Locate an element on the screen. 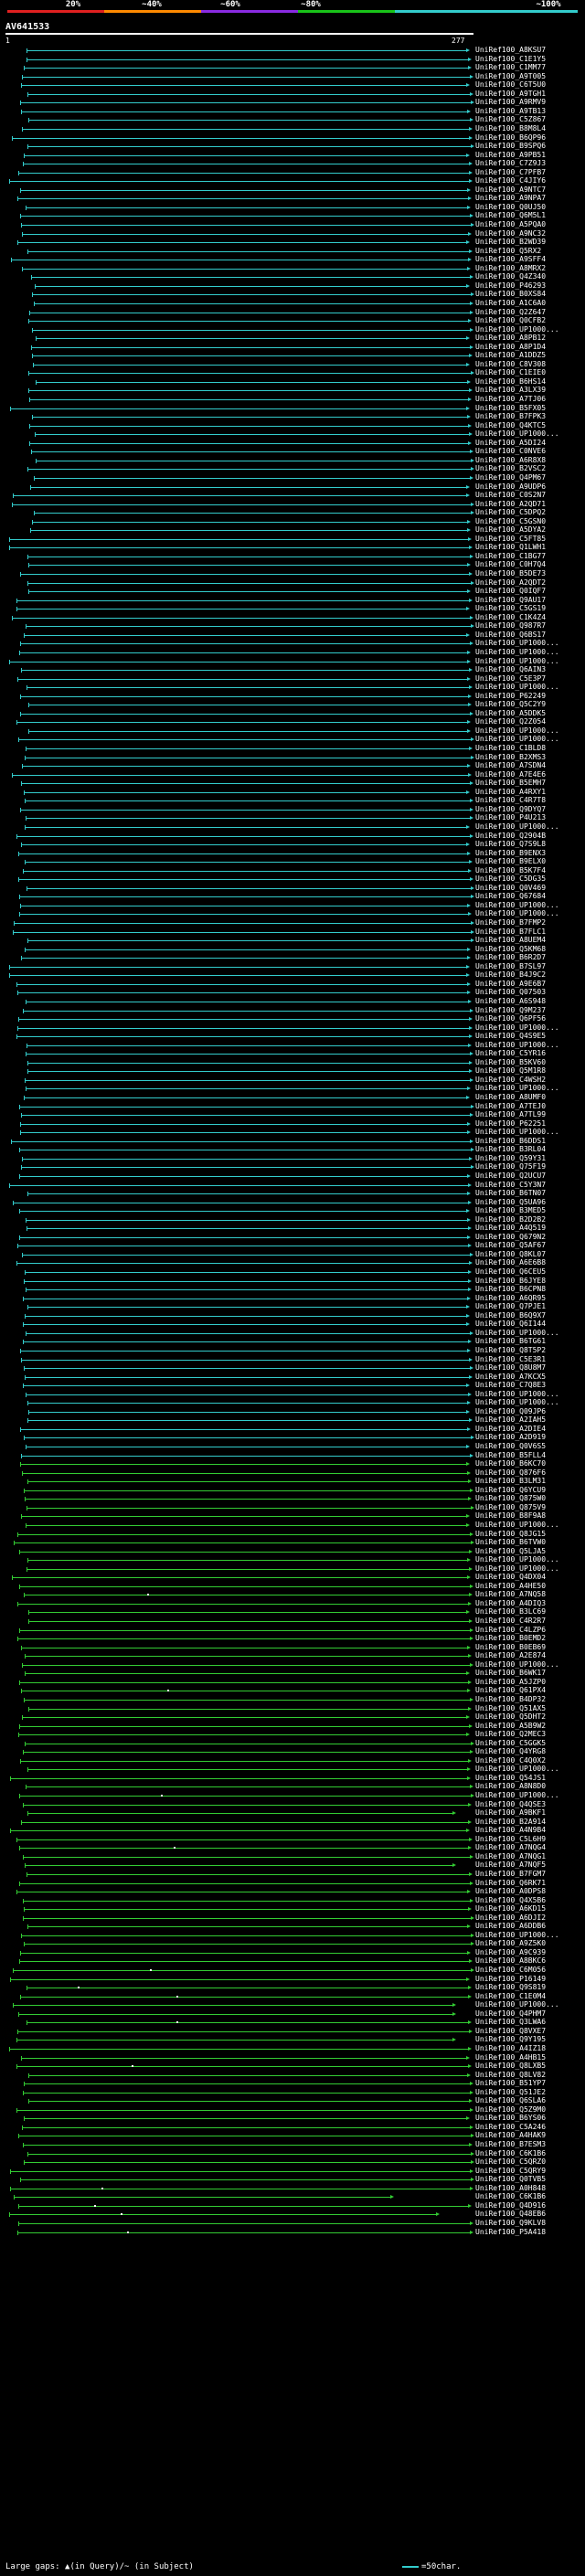  hit-link: UniRef100_B5DE73 is located at coordinates (511, 573).